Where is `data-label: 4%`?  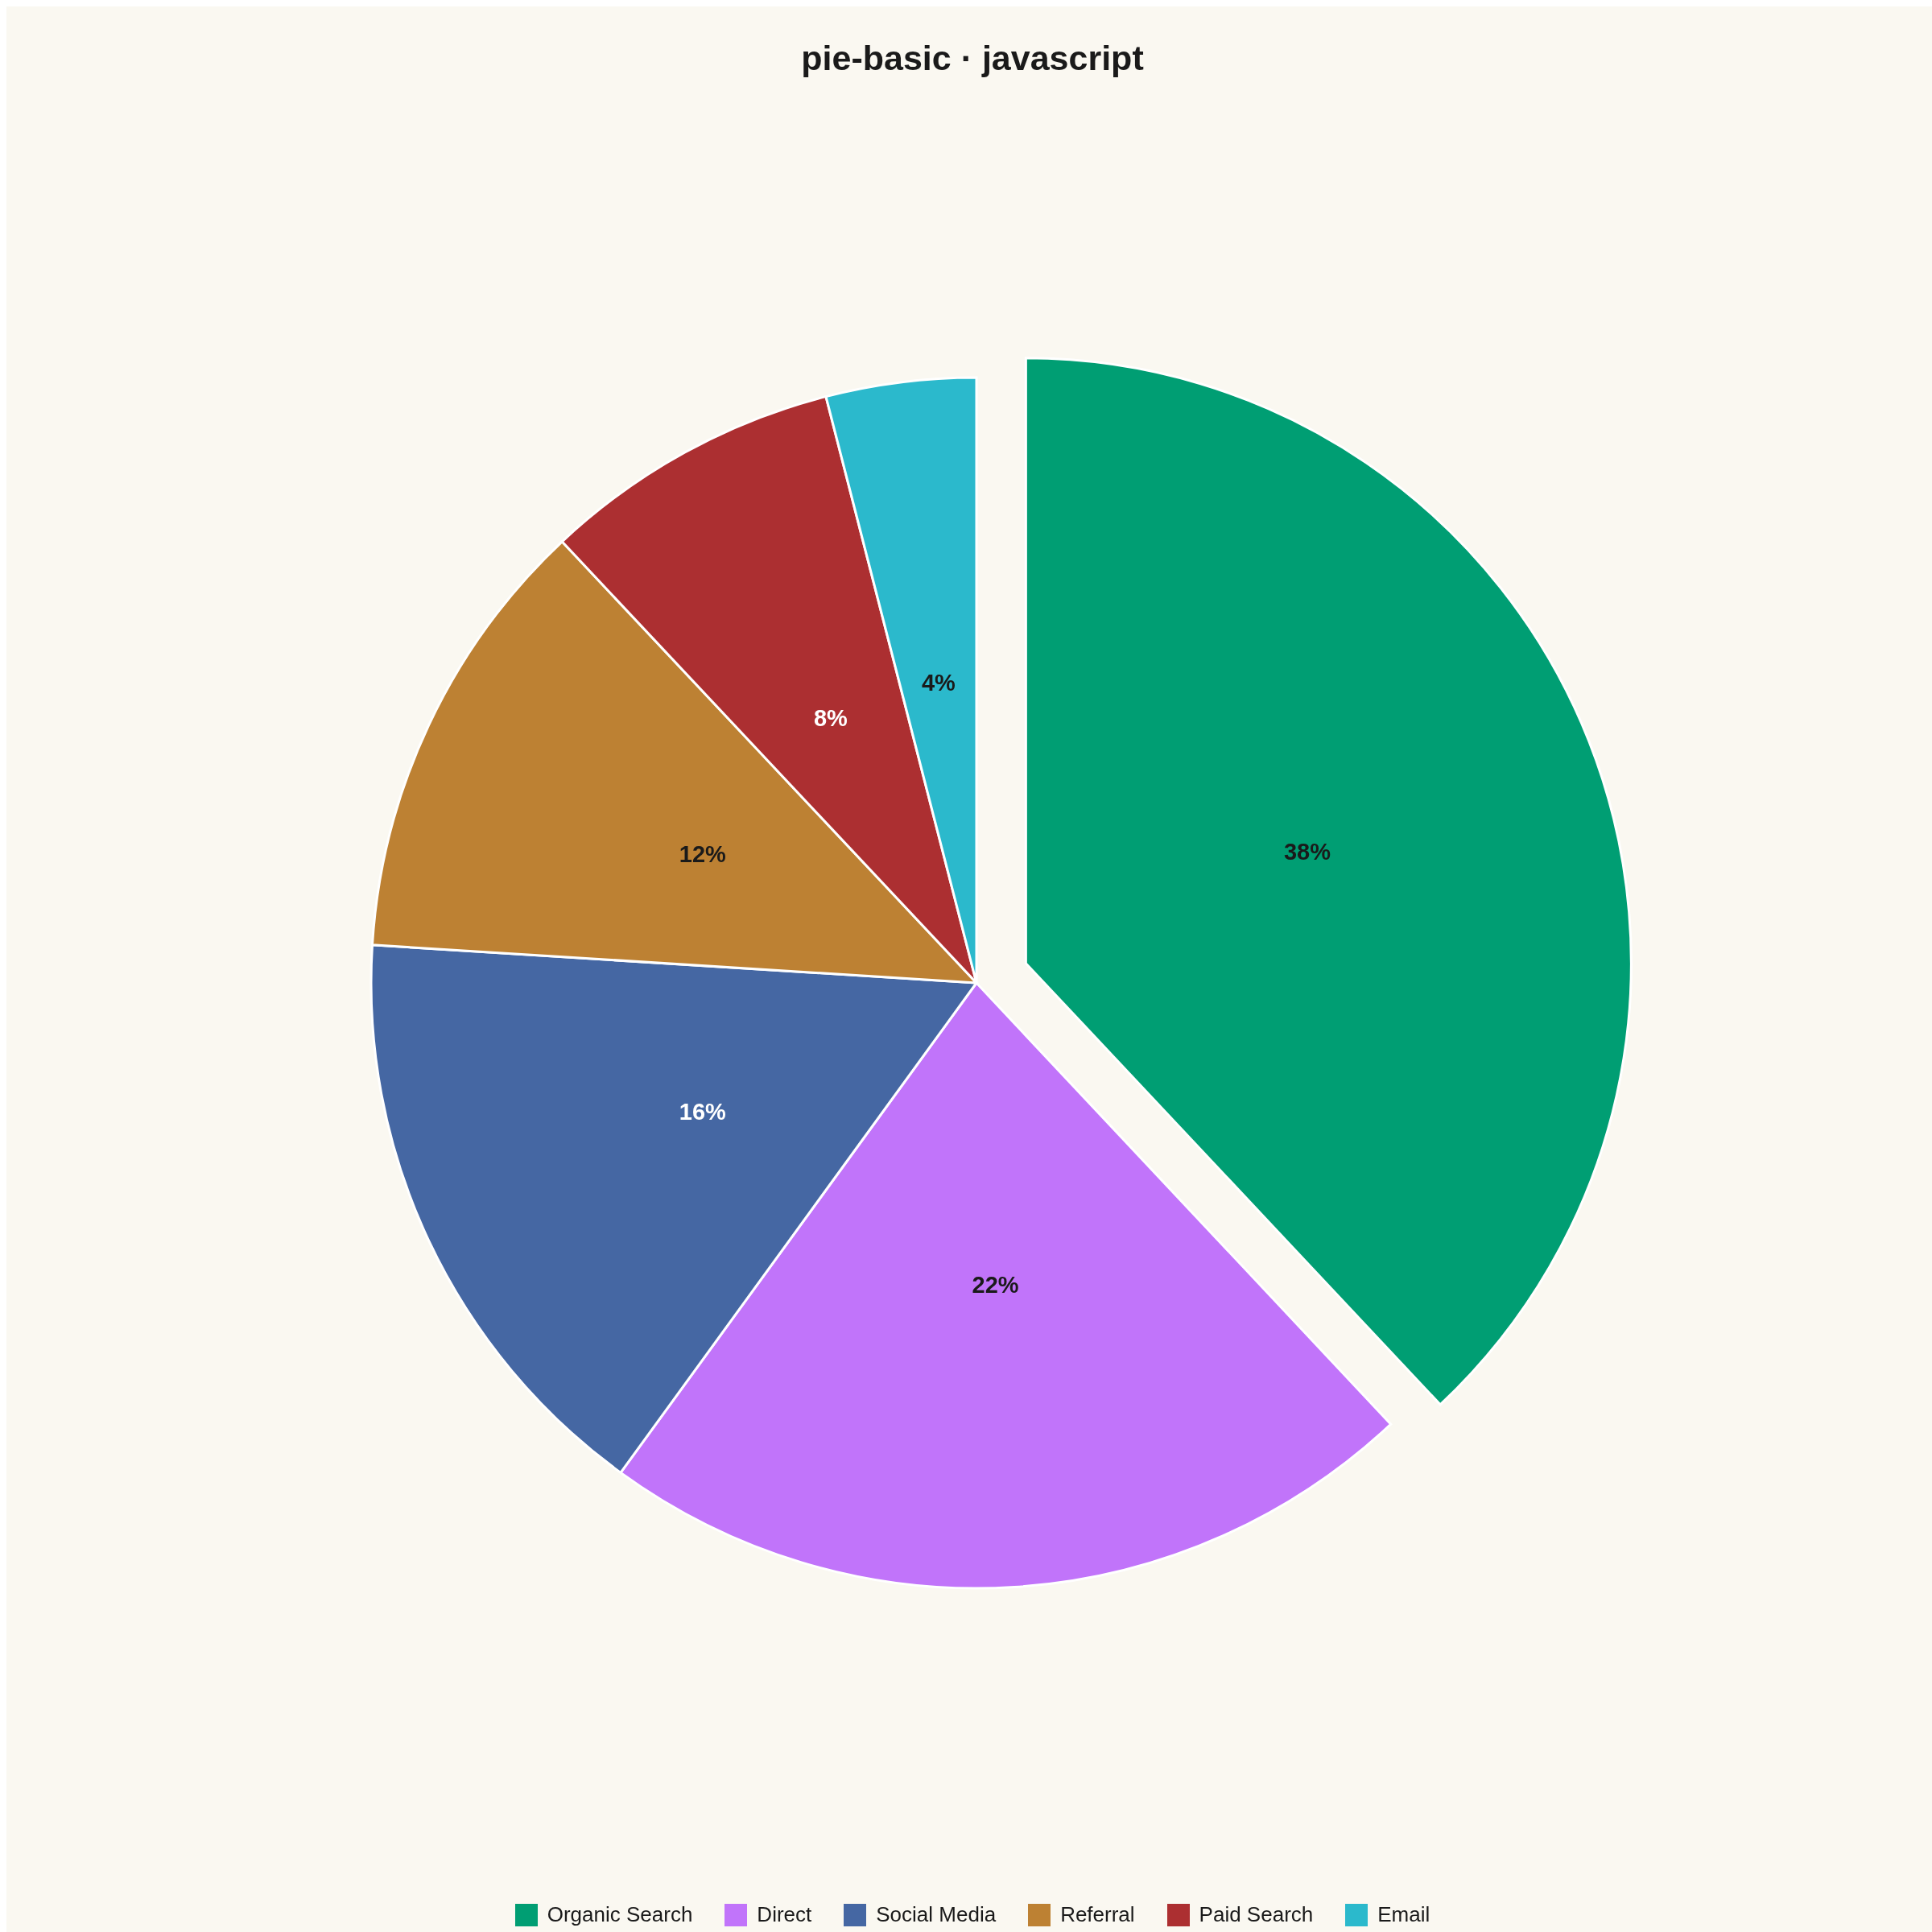
data-label: 4% is located at coordinates (938, 682).